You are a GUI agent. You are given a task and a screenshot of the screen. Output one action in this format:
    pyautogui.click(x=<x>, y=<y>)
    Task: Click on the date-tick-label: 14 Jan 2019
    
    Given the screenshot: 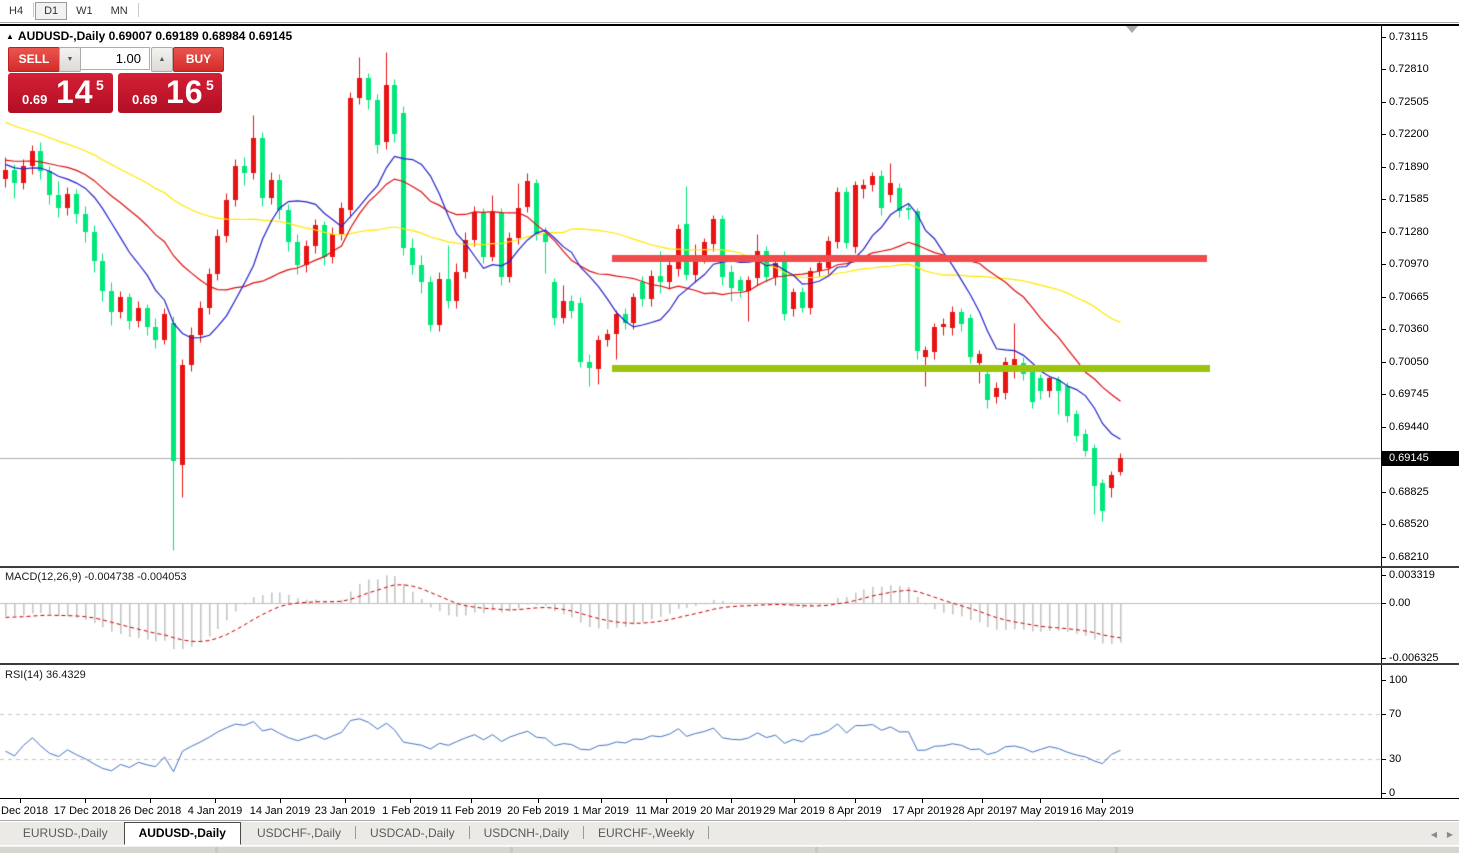 What is the action you would take?
    pyautogui.click(x=280, y=811)
    